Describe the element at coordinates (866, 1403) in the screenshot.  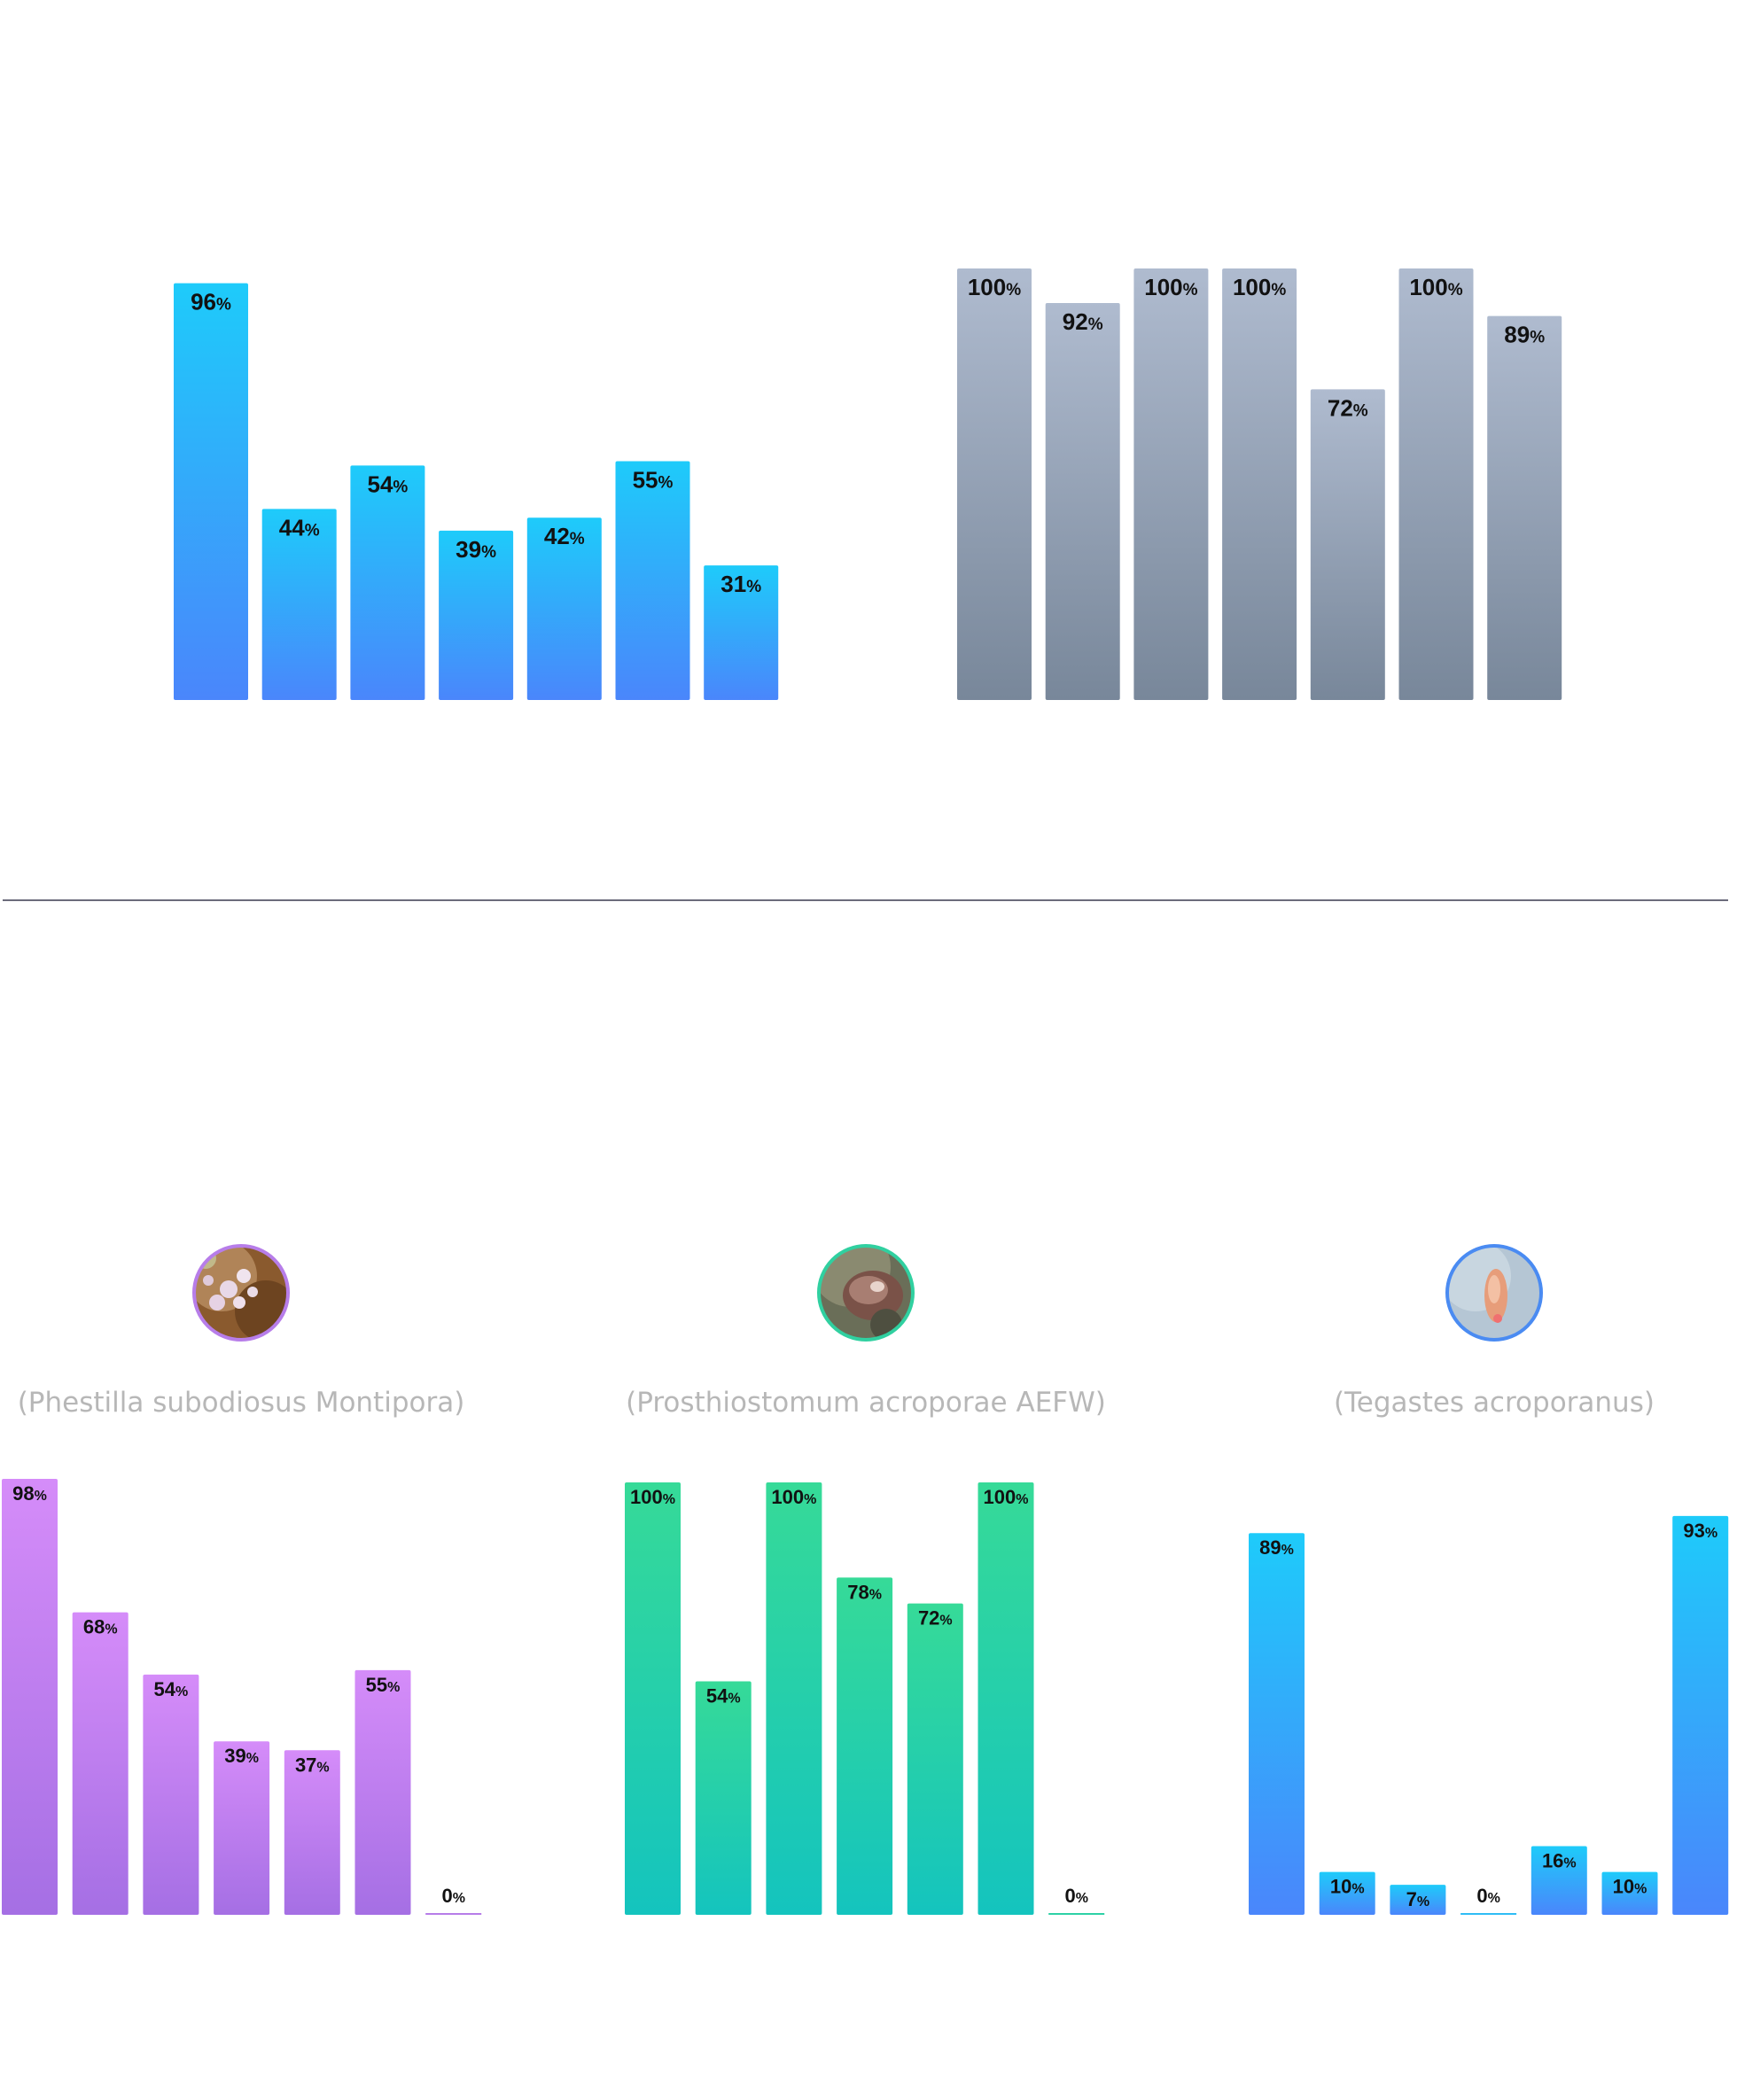
I see `species-label-prosthiostomum: (Prosthiostomum acroporae AEFW)` at that location.